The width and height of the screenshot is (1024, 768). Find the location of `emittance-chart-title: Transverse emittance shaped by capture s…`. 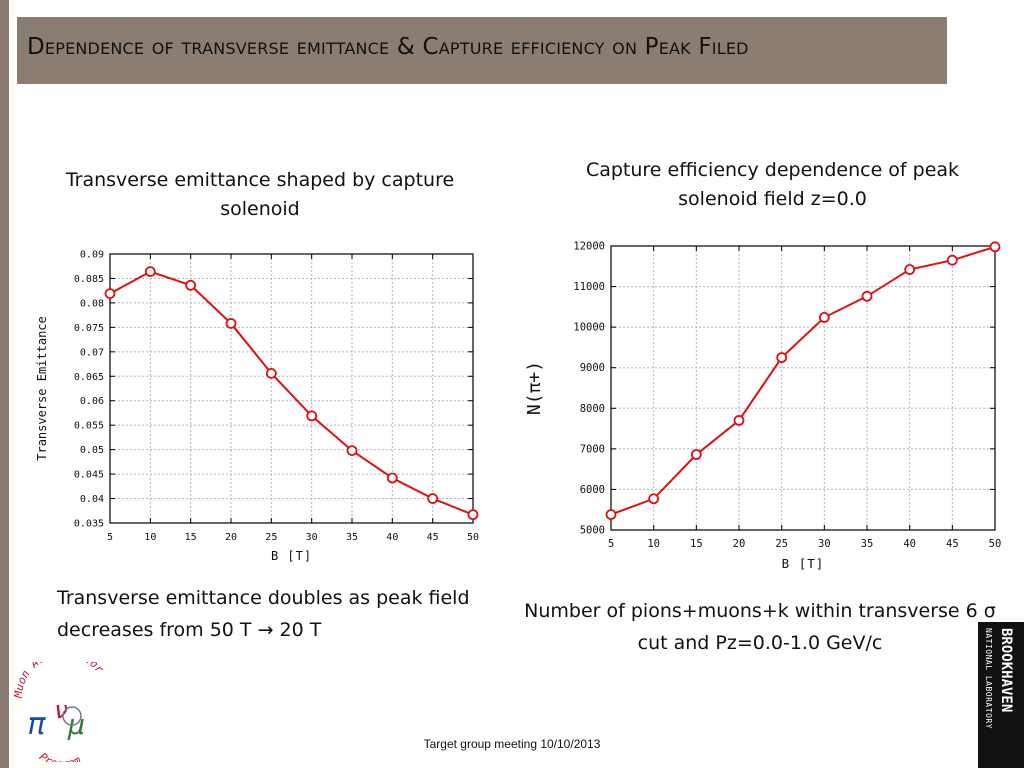

emittance-chart-title: Transverse emittance shaped by capture s… is located at coordinates (260, 194).